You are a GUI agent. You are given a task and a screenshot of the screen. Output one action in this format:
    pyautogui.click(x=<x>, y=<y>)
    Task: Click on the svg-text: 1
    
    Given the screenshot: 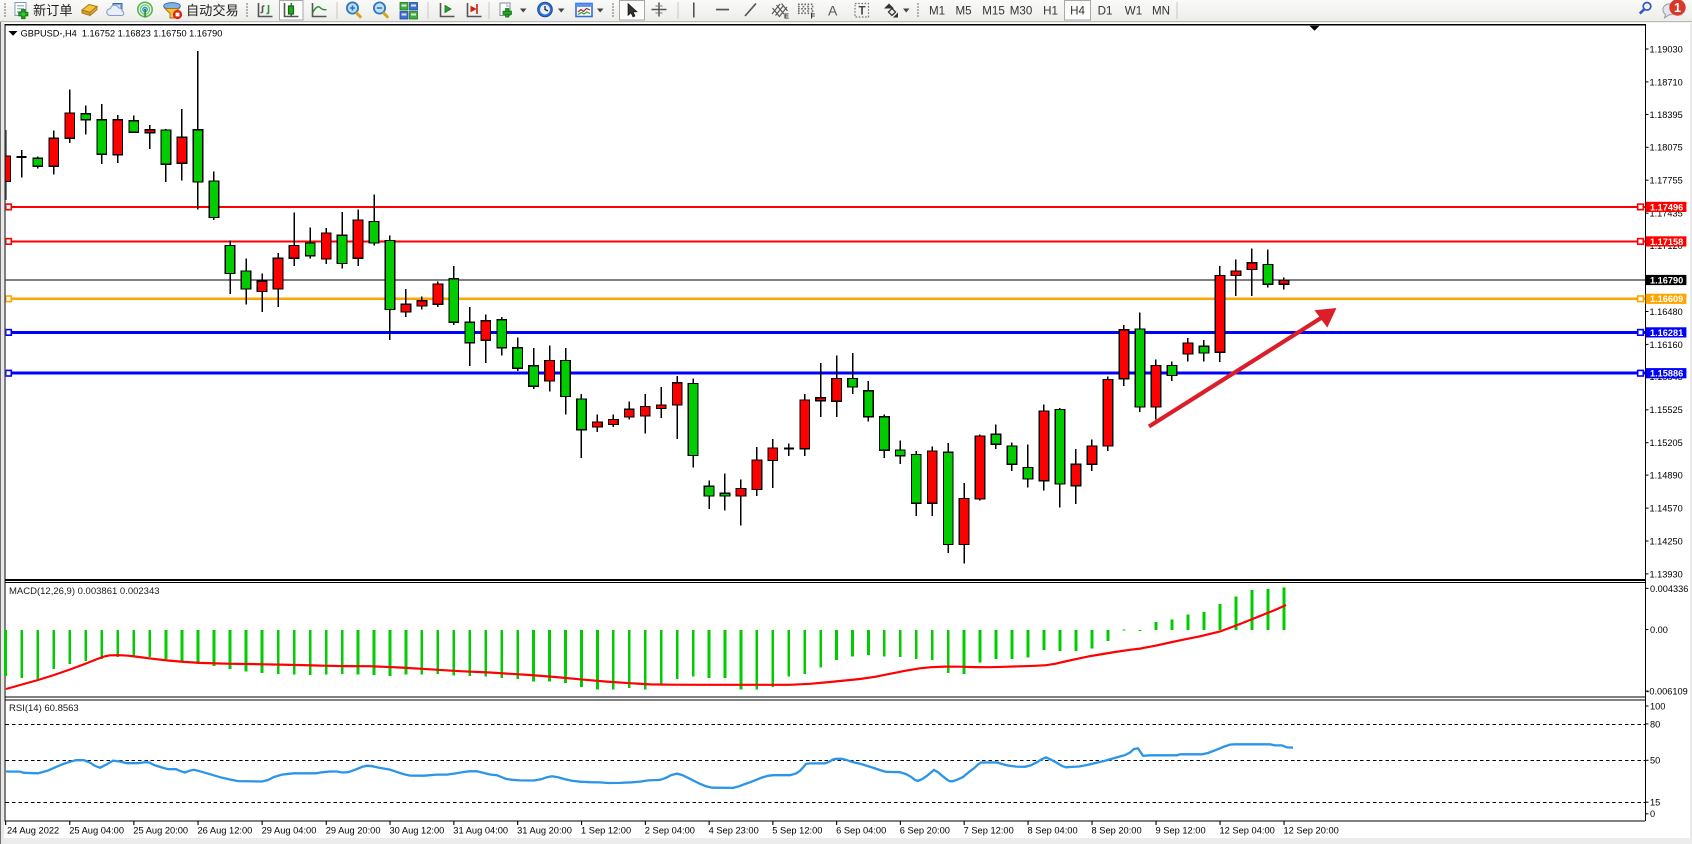 What is the action you would take?
    pyautogui.click(x=1677, y=8)
    